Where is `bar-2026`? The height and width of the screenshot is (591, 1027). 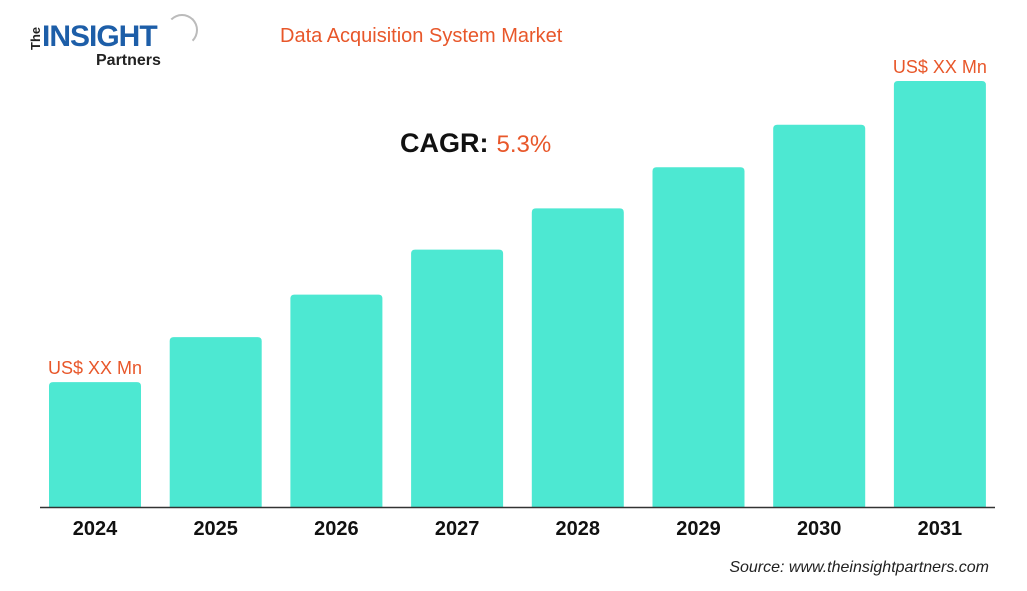 bar-2026 is located at coordinates (336, 400).